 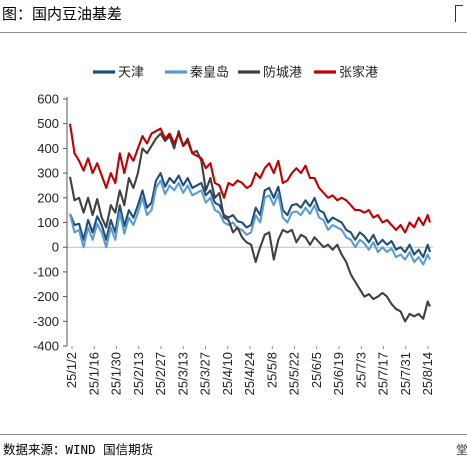 I want to click on x-tick-label: 25/4/10, so click(x=227, y=373).